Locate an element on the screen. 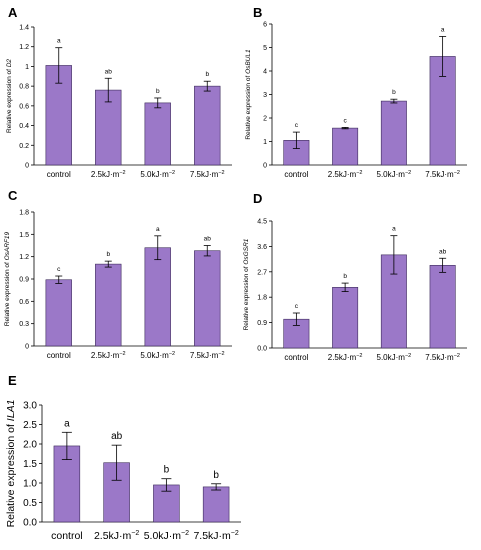 This screenshot has height=550, width=481. y-axis-label: Relative expression of D2 is located at coordinates (9, 96).